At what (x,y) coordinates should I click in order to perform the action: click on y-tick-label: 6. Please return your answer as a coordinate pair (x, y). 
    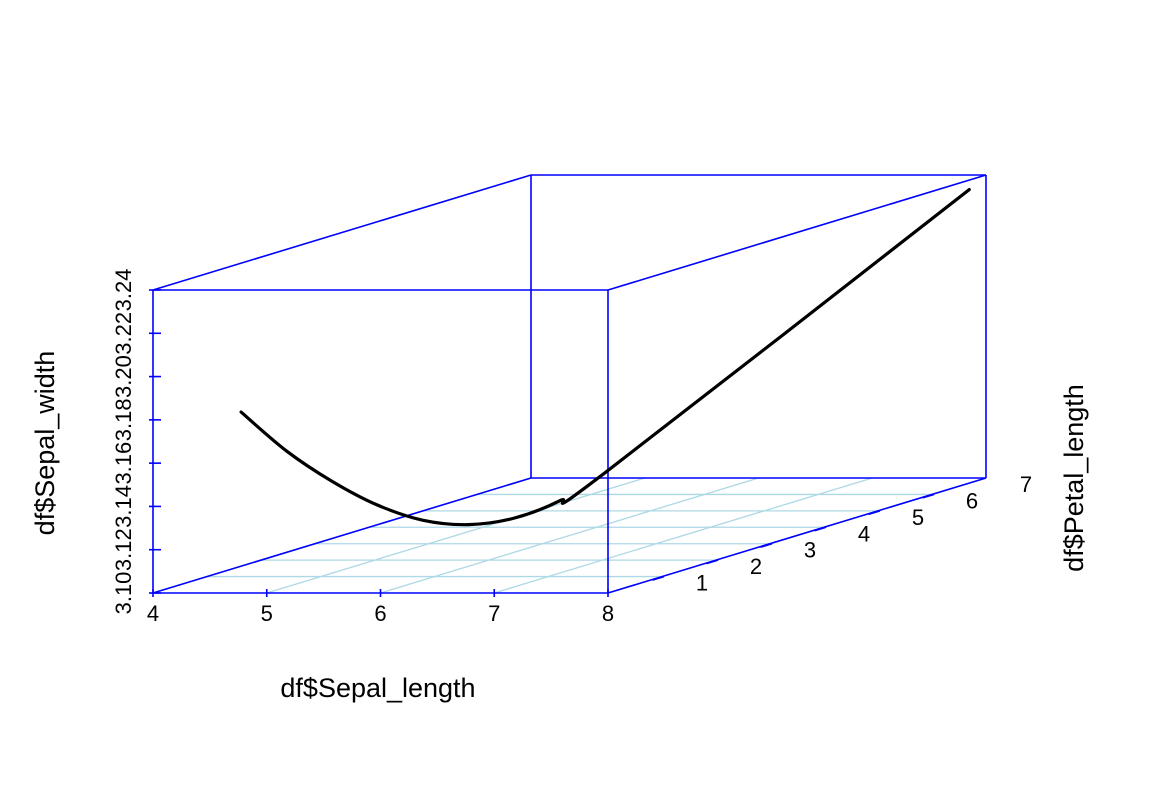
    Looking at the image, I should click on (972, 500).